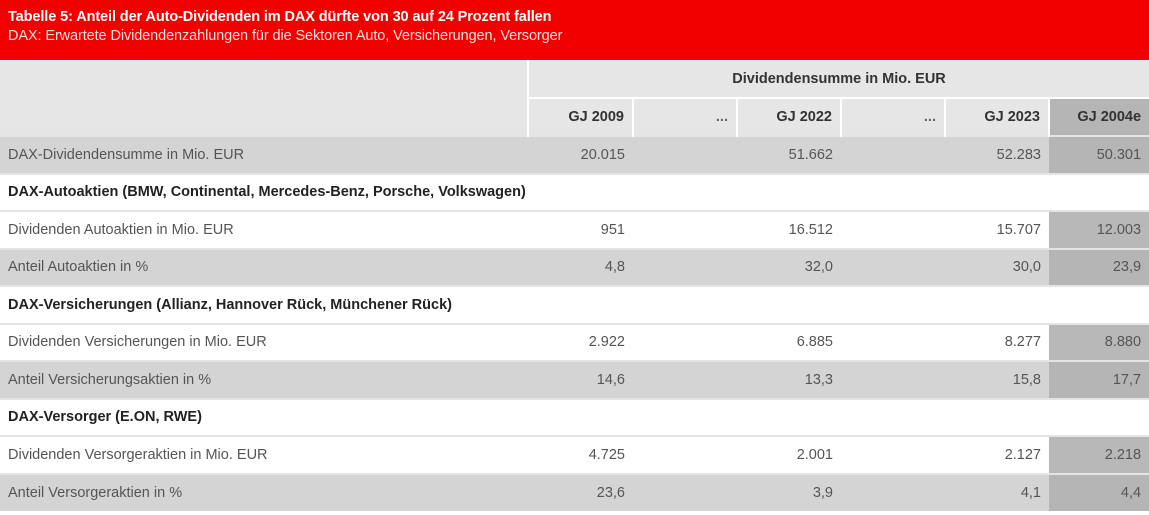 This screenshot has height=515, width=1149. Describe the element at coordinates (264, 229) in the screenshot. I see `row-label: Dividenden Autoaktien in Mio. EUR` at that location.